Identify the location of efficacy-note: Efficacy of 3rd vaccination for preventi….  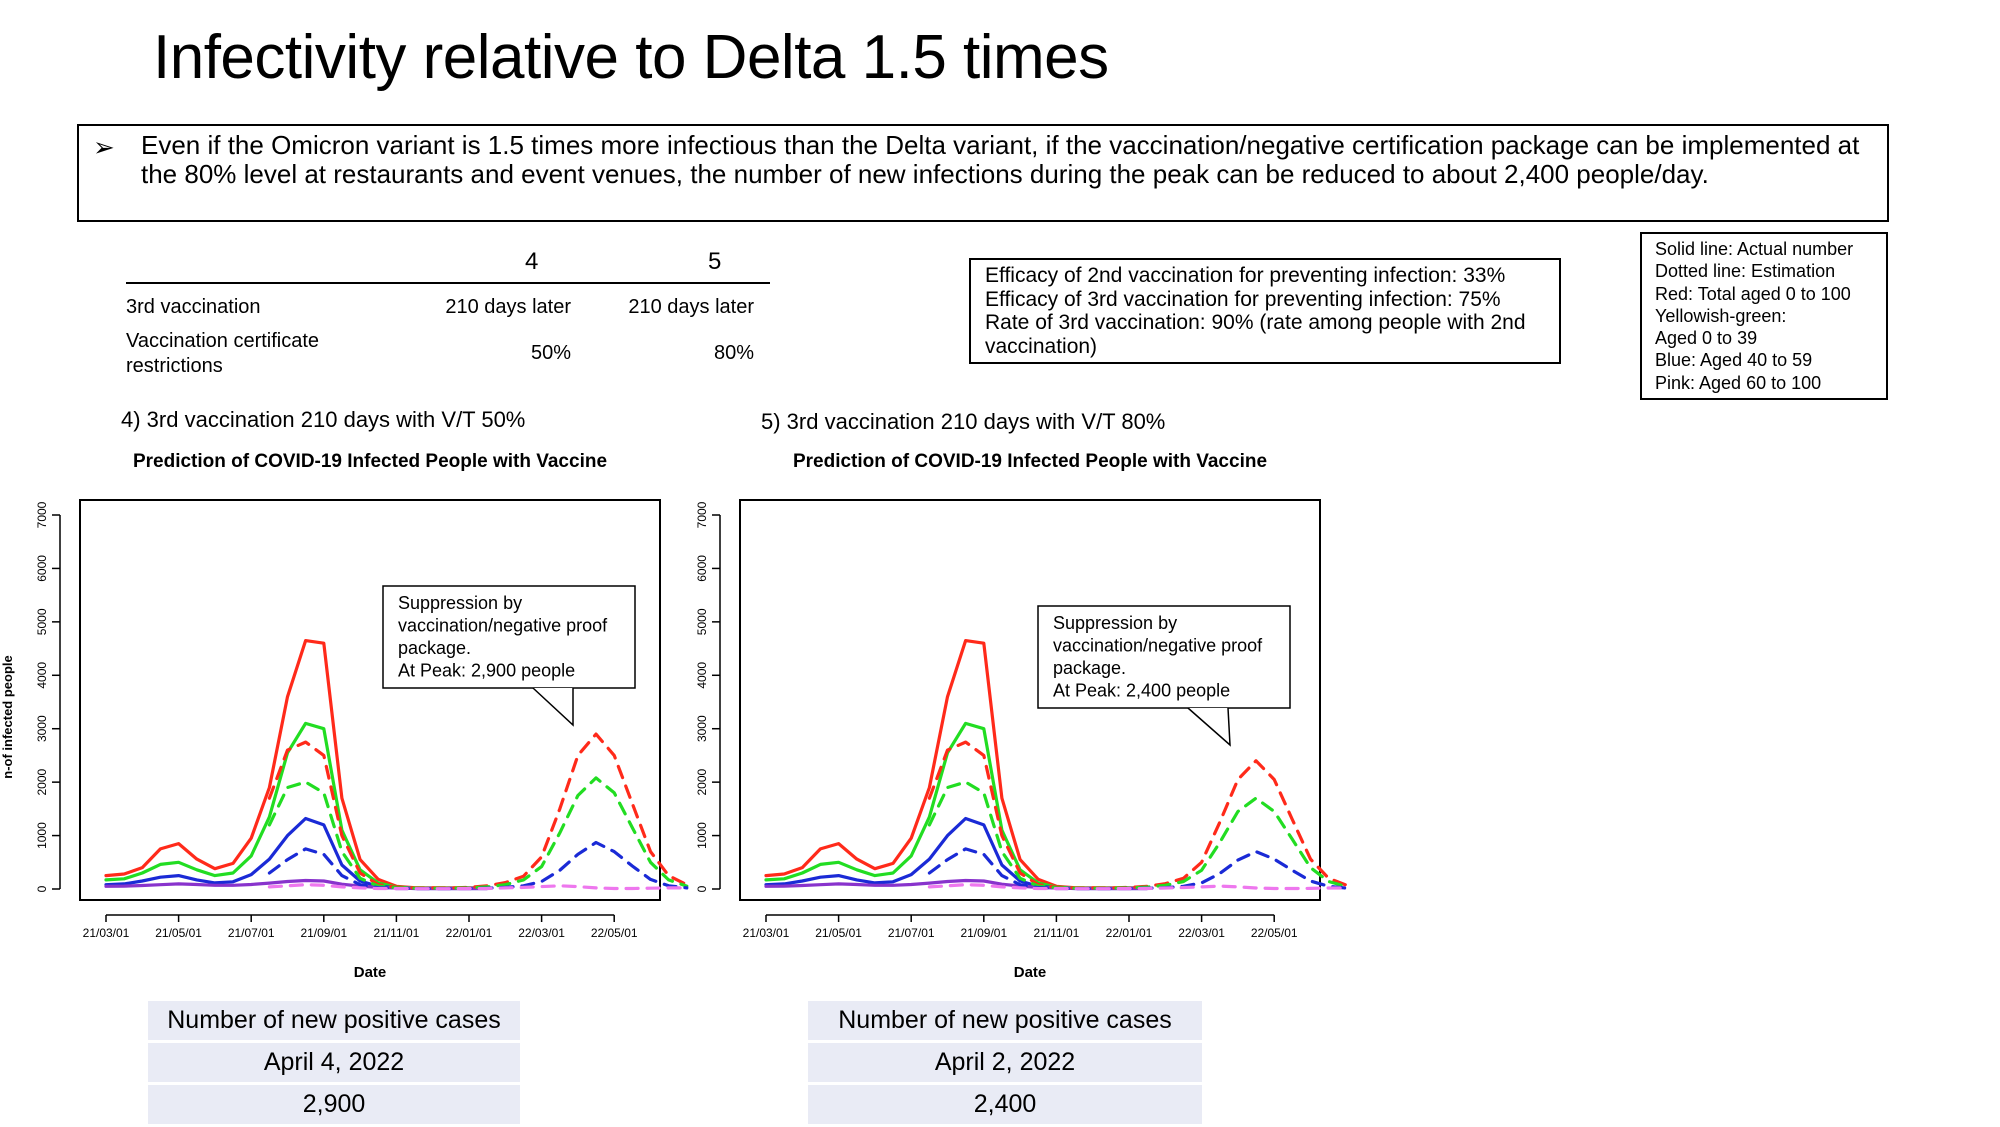
(1243, 299).